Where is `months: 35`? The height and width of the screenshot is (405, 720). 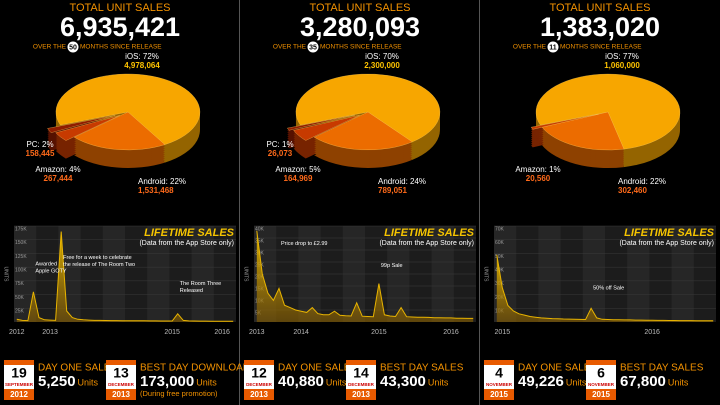
months: 35 is located at coordinates (313, 47).